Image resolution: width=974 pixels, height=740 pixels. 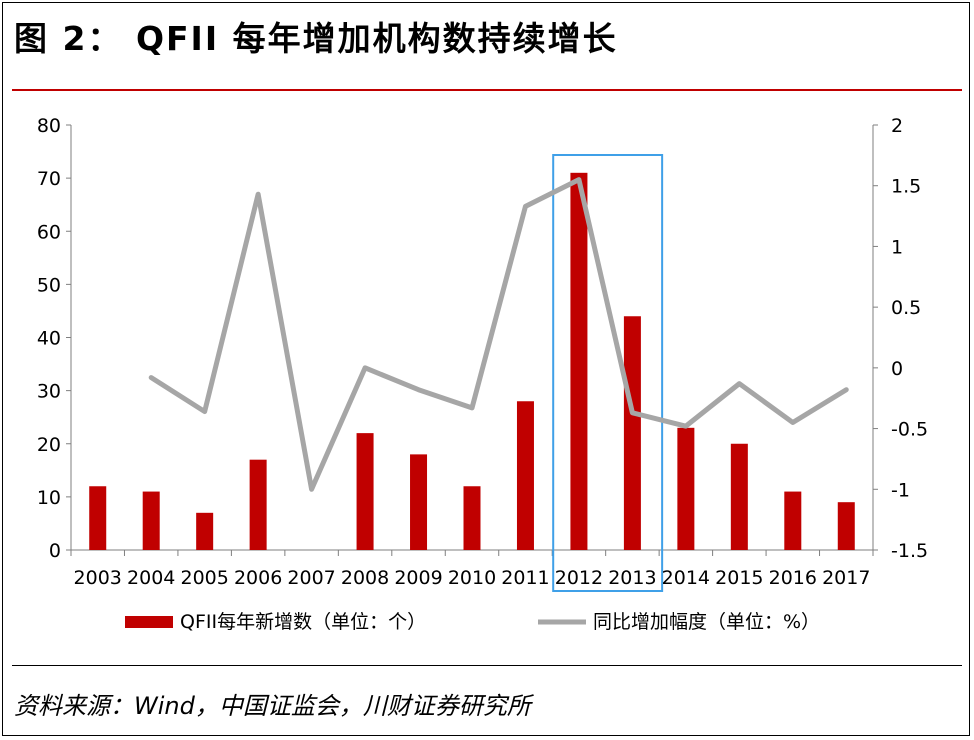 What do you see at coordinates (487, 665) in the screenshot?
I see `source-rule` at bounding box center [487, 665].